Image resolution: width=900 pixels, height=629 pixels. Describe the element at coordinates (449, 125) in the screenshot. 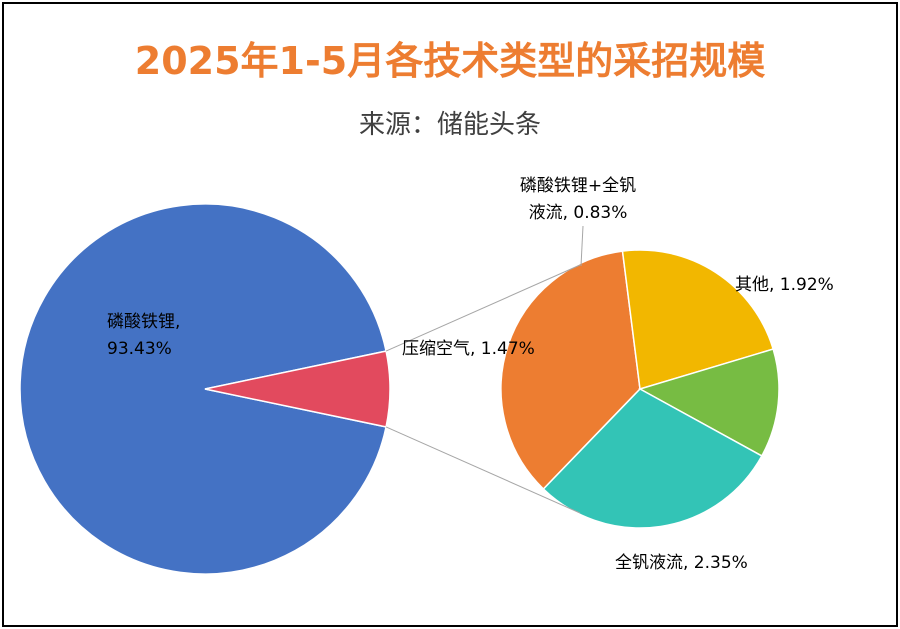

I see `chart-subtitle: 来源：储能头条` at that location.